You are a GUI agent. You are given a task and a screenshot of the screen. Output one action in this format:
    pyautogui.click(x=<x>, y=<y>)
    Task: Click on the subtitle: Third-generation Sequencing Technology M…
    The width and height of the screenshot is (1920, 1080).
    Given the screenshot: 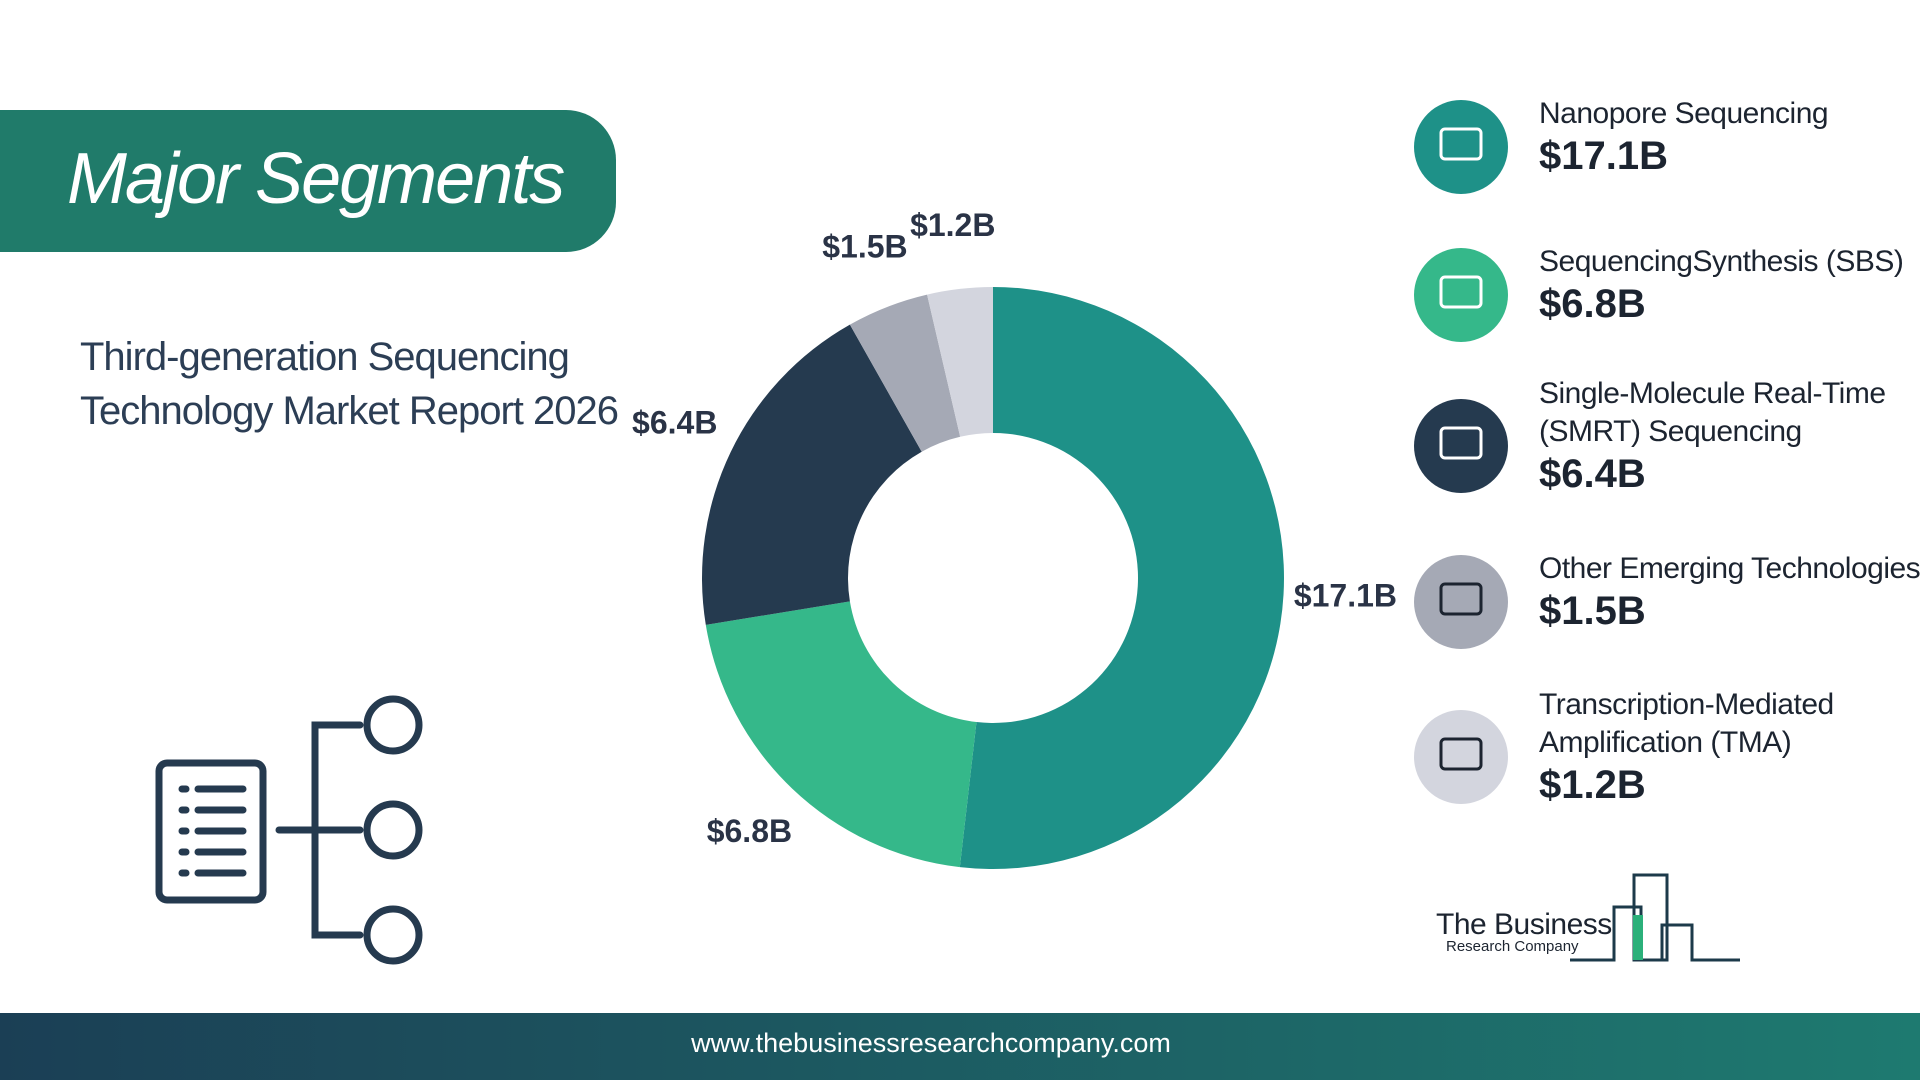 What is the action you would take?
    pyautogui.click(x=349, y=384)
    